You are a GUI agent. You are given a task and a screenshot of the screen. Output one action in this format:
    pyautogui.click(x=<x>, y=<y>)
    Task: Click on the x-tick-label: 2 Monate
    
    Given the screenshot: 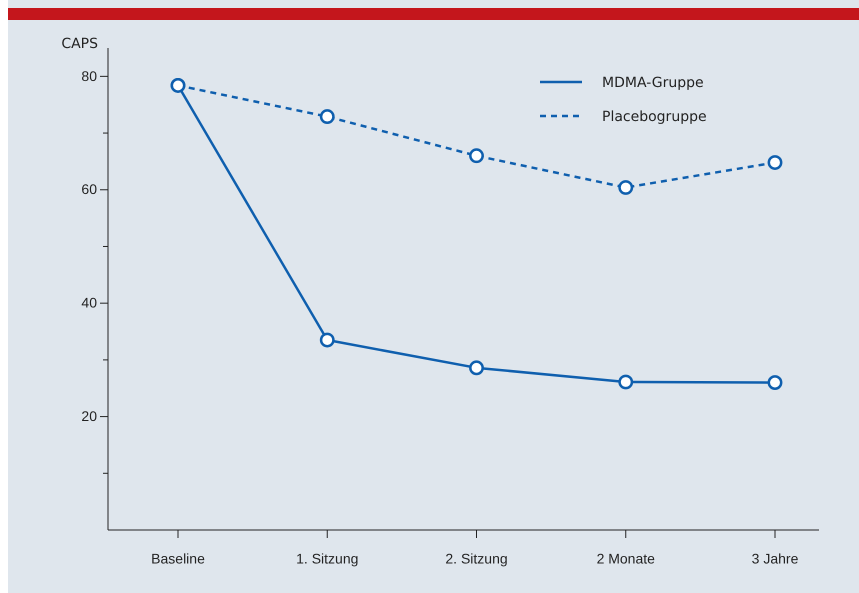 What is the action you would take?
    pyautogui.click(x=626, y=558)
    